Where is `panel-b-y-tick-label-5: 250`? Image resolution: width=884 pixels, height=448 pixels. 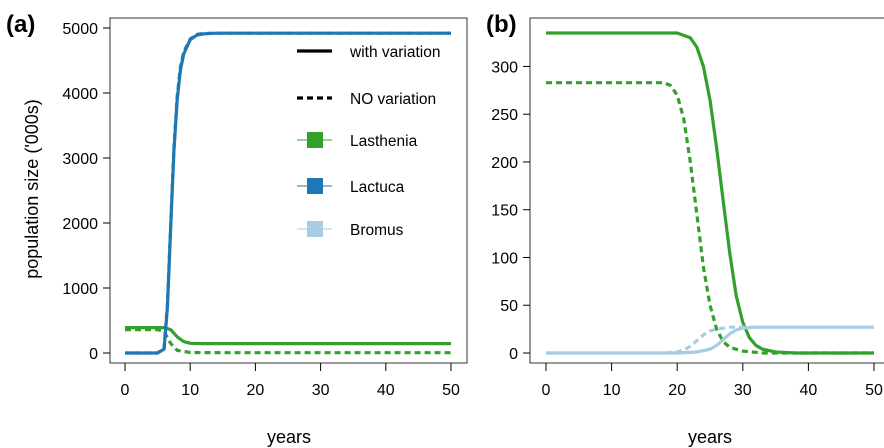
panel-b-y-tick-label-5: 250 is located at coordinates (504, 115).